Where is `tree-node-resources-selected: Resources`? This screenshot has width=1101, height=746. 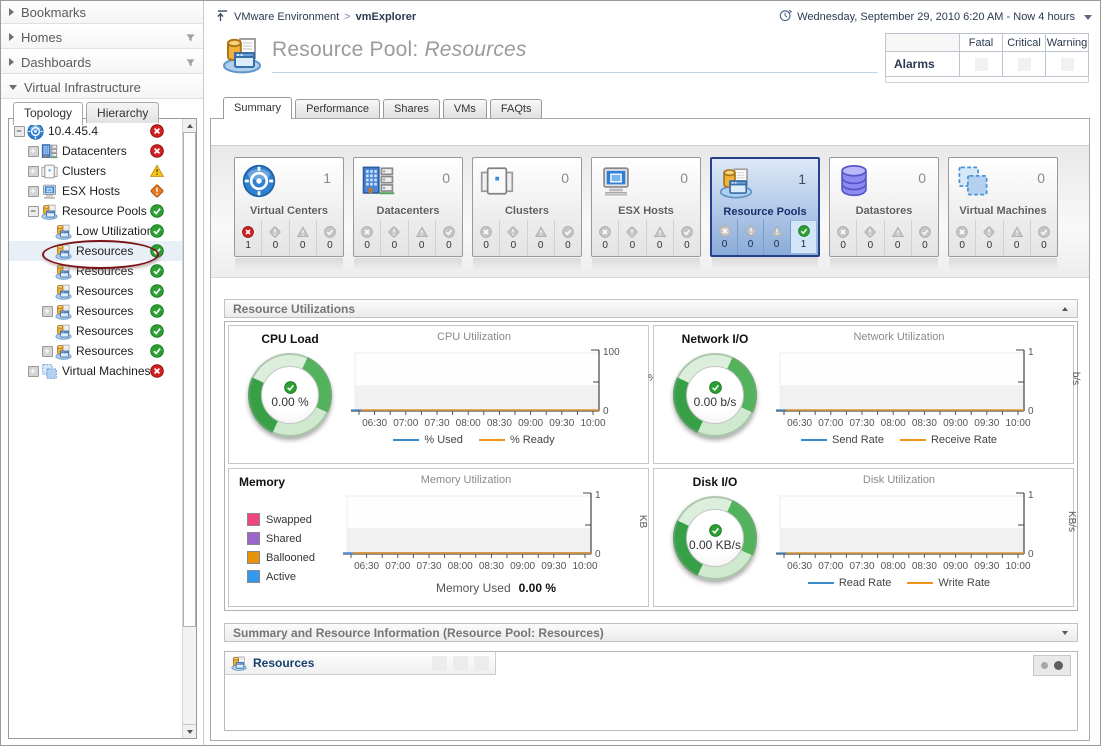
tree-node-resources-selected: Resources is located at coordinates (96, 251).